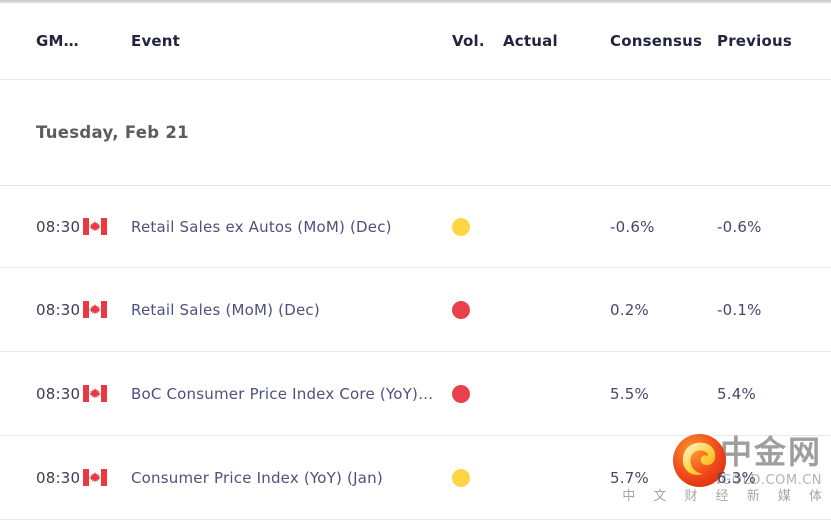  I want to click on column-header-previous: Previous, so click(754, 41).